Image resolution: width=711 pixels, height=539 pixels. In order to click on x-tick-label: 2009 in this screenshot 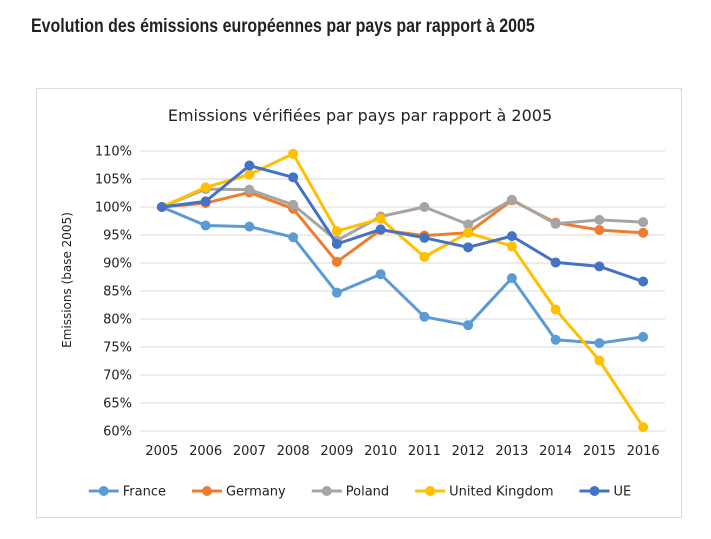, I will do `click(336, 451)`.